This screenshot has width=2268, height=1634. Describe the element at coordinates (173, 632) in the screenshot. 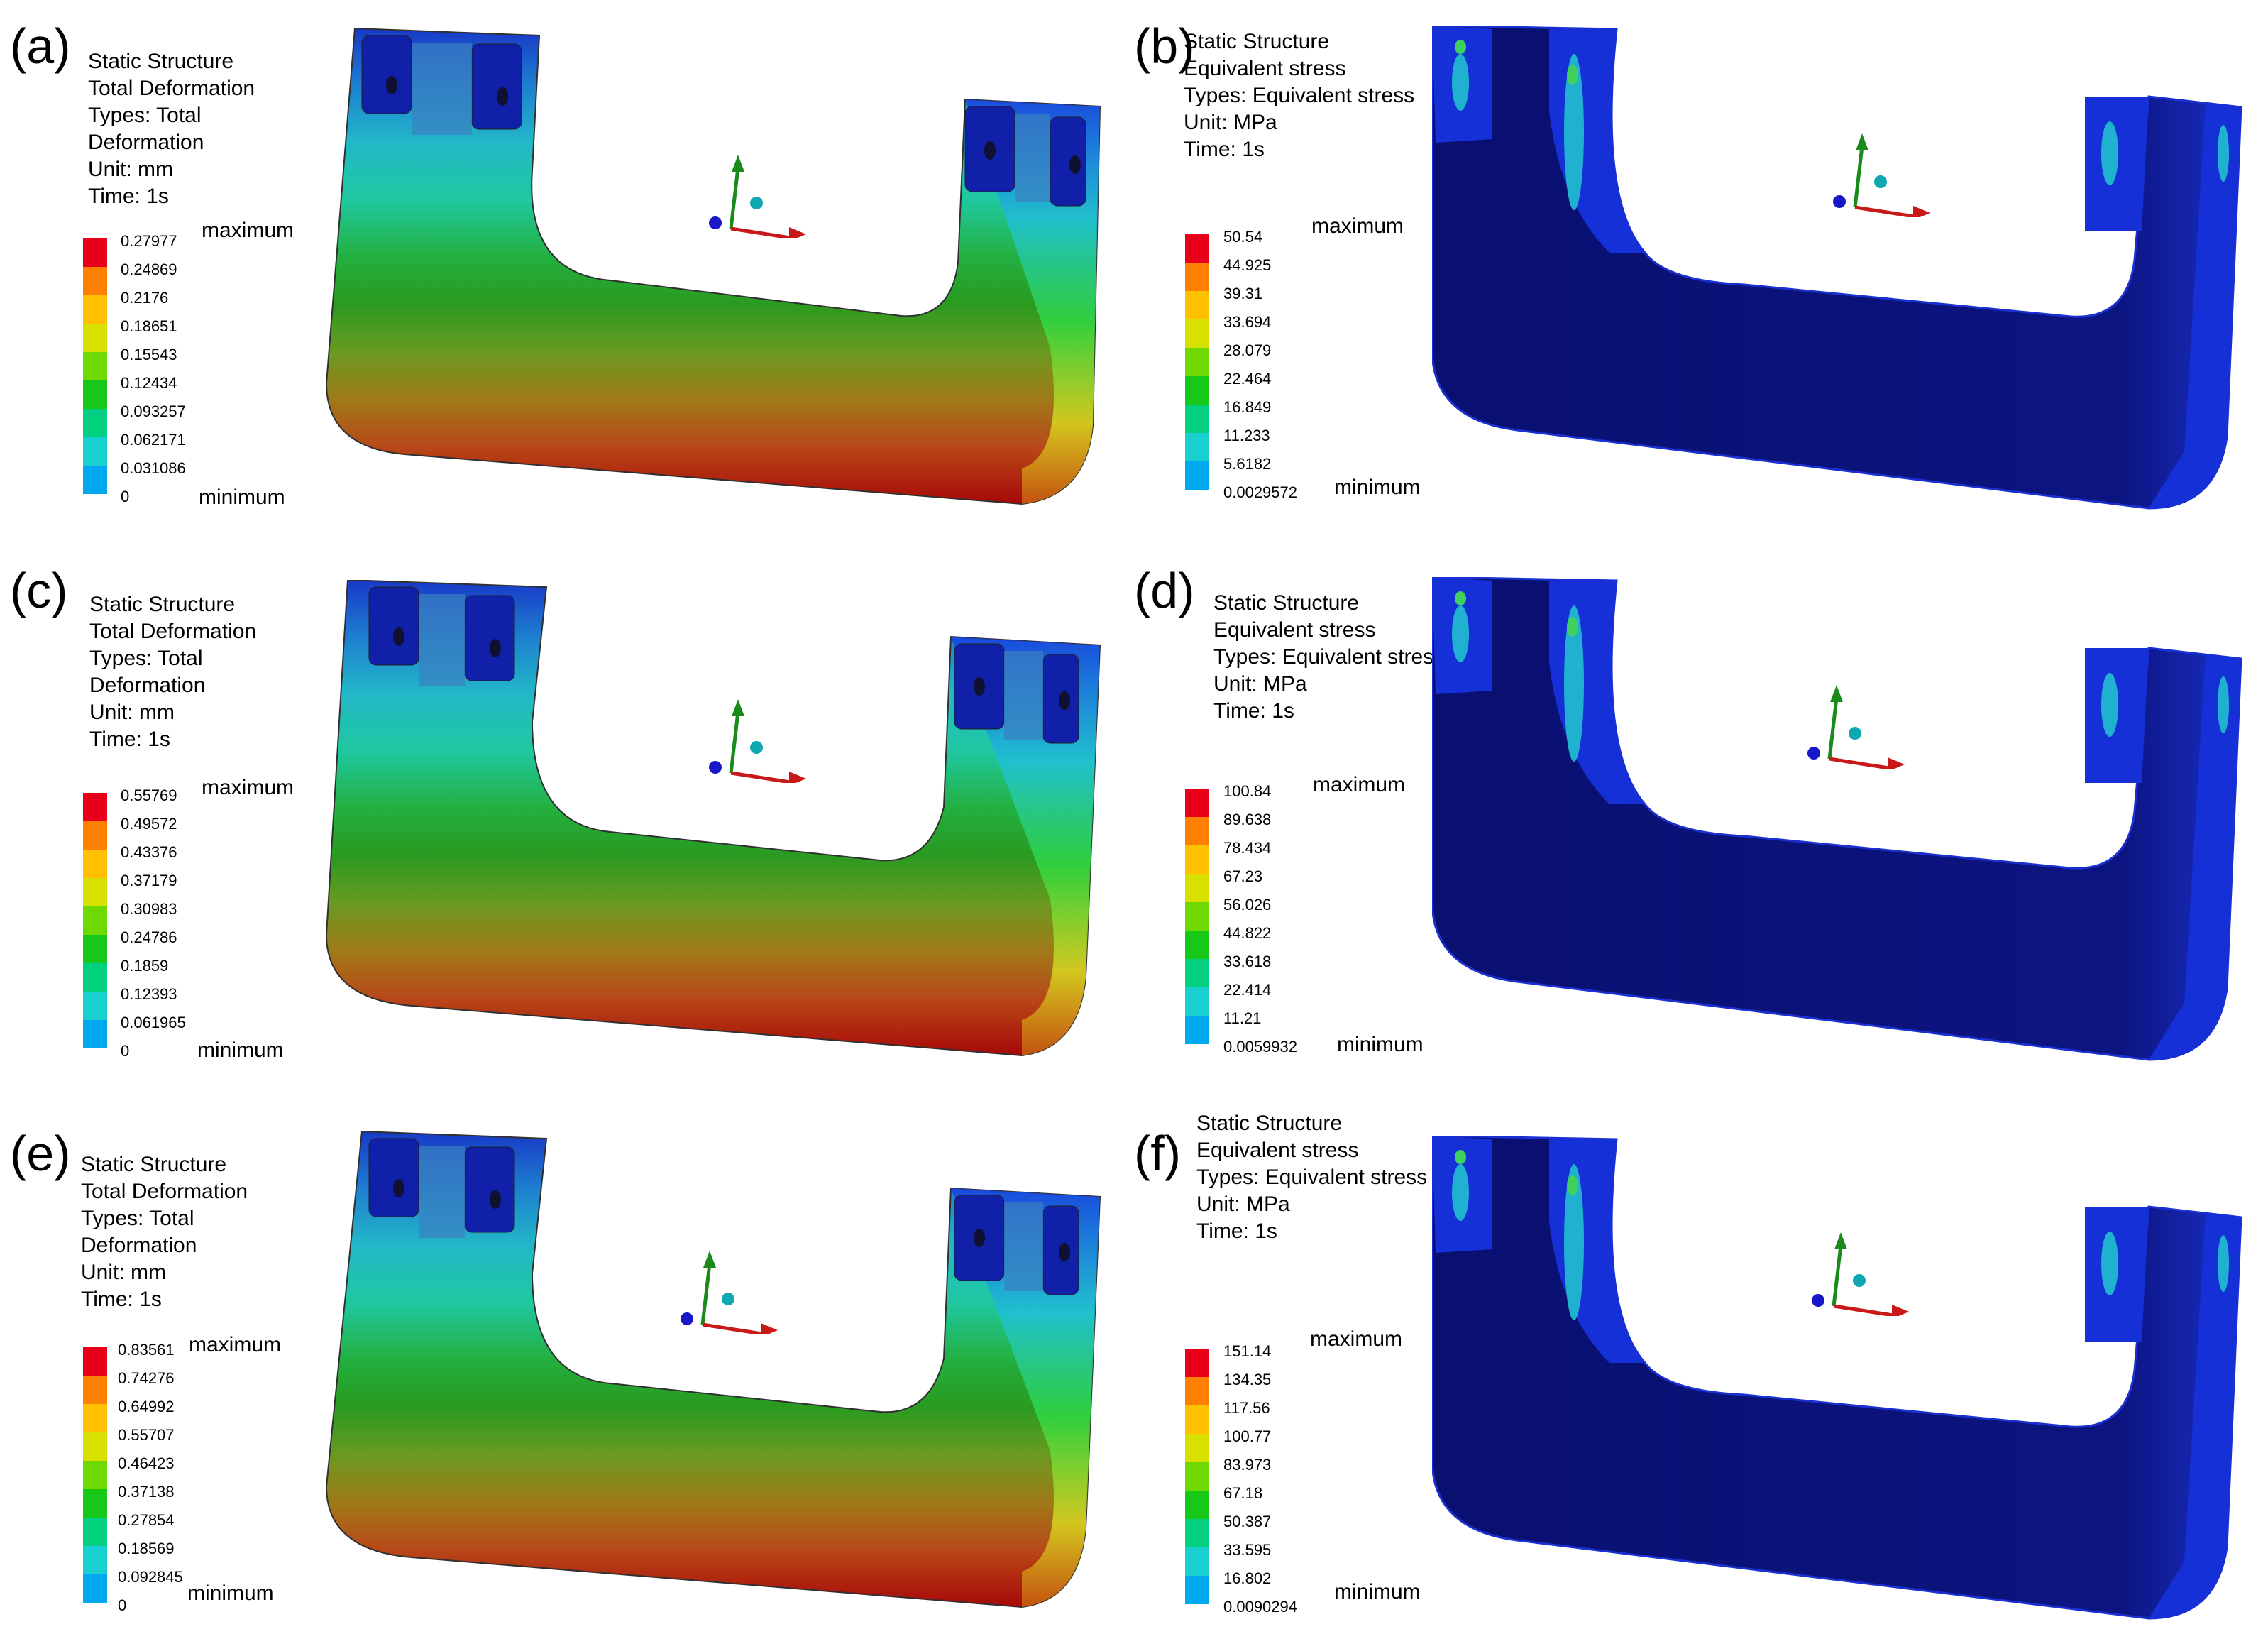

I see `info-line: Total Deformation` at that location.